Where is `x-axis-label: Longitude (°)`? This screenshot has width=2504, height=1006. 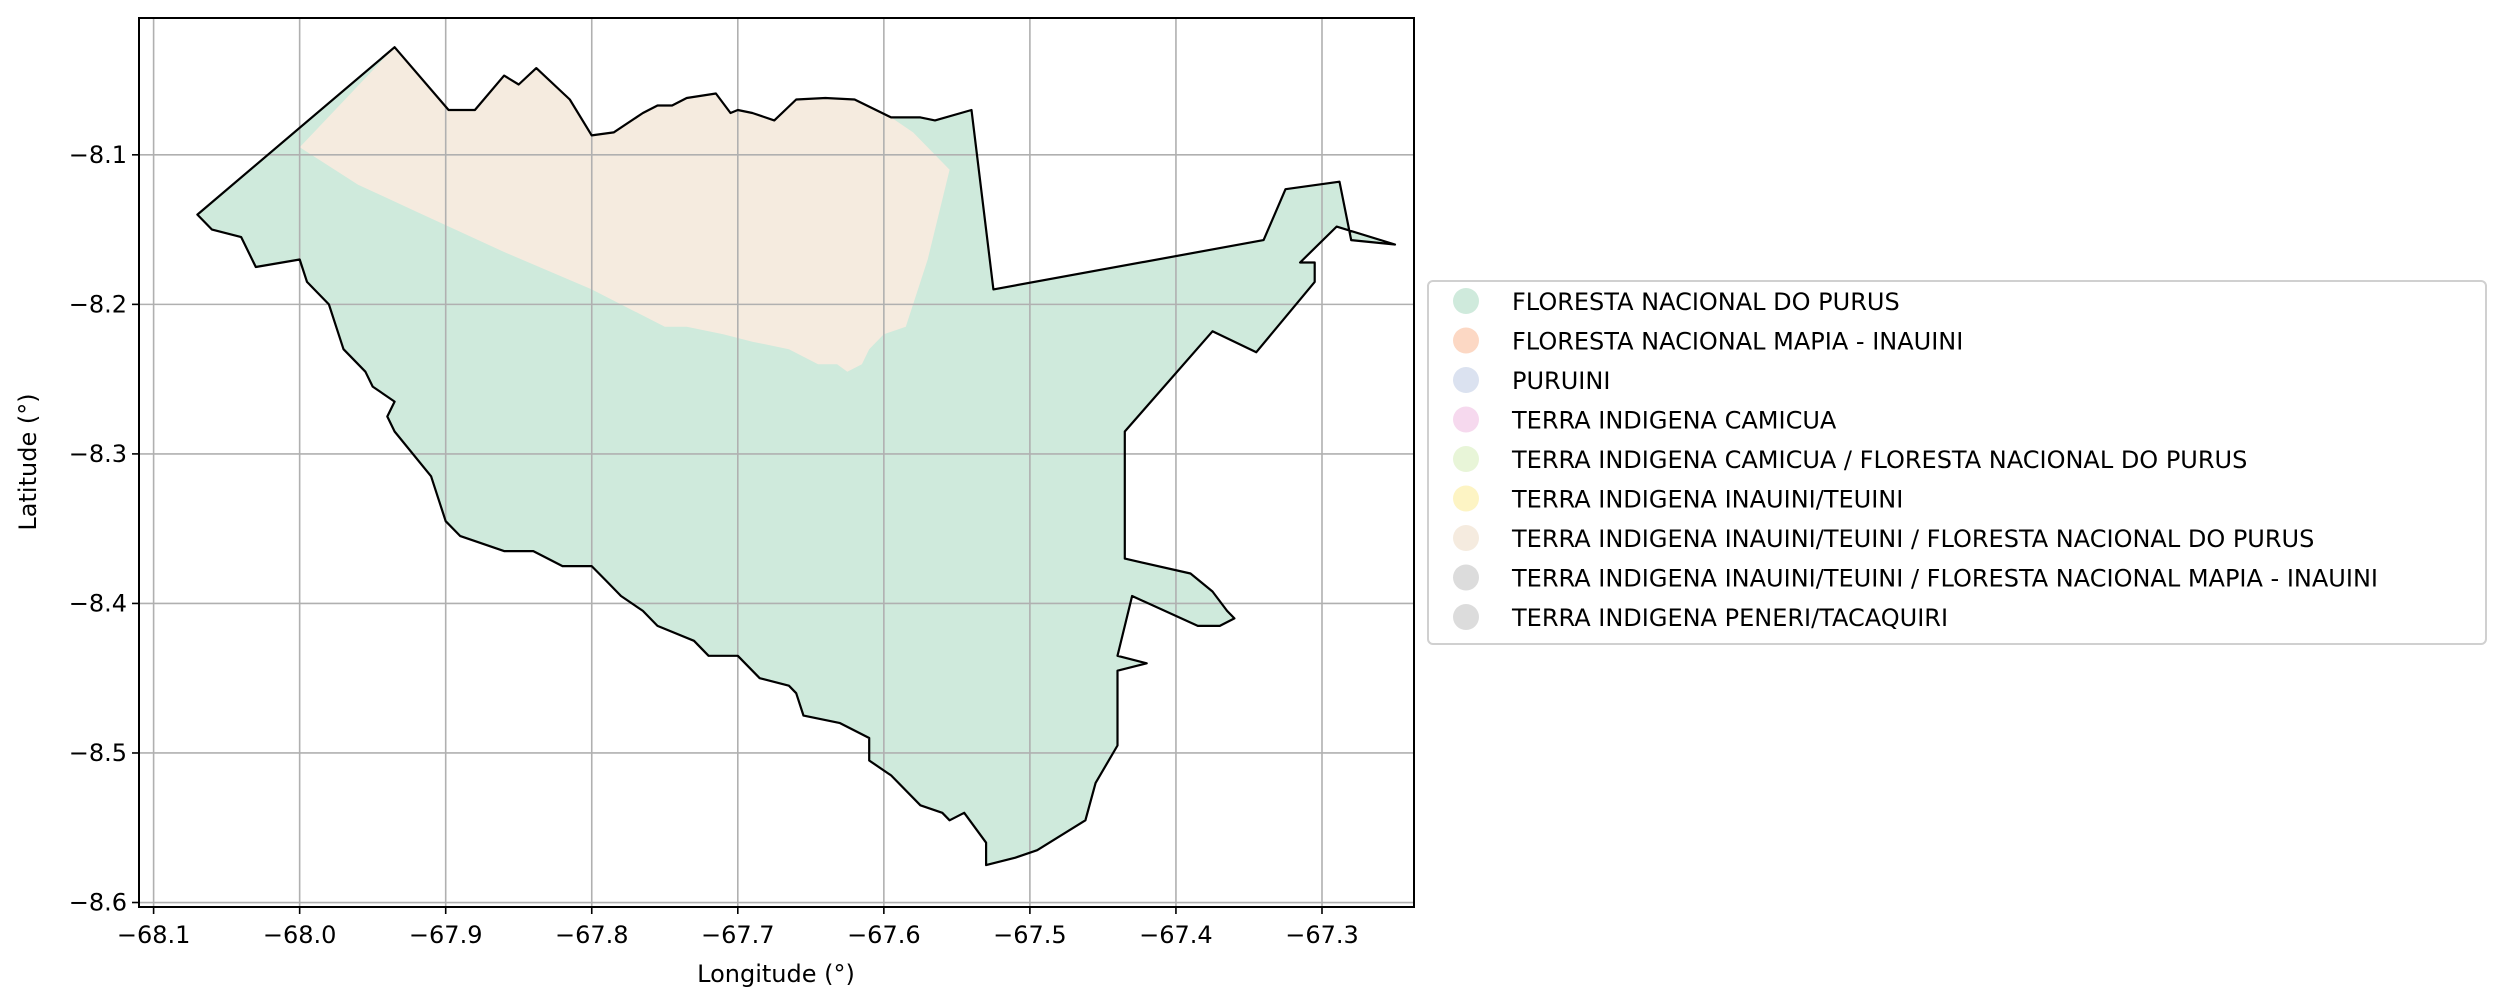
x-axis-label: Longitude (°) is located at coordinates (776, 974).